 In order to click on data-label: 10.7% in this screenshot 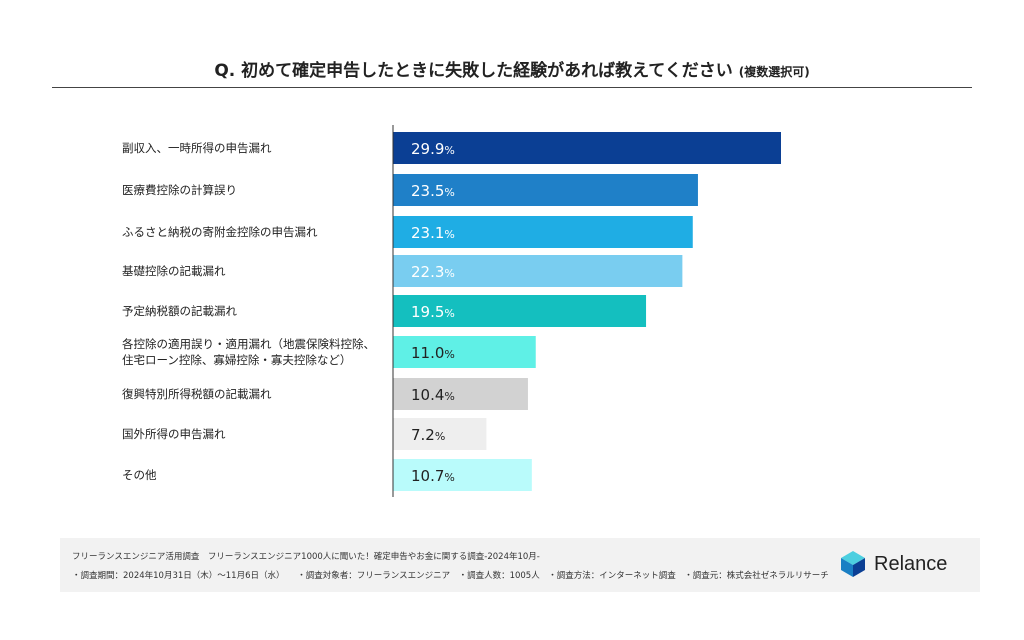, I will do `click(433, 476)`.